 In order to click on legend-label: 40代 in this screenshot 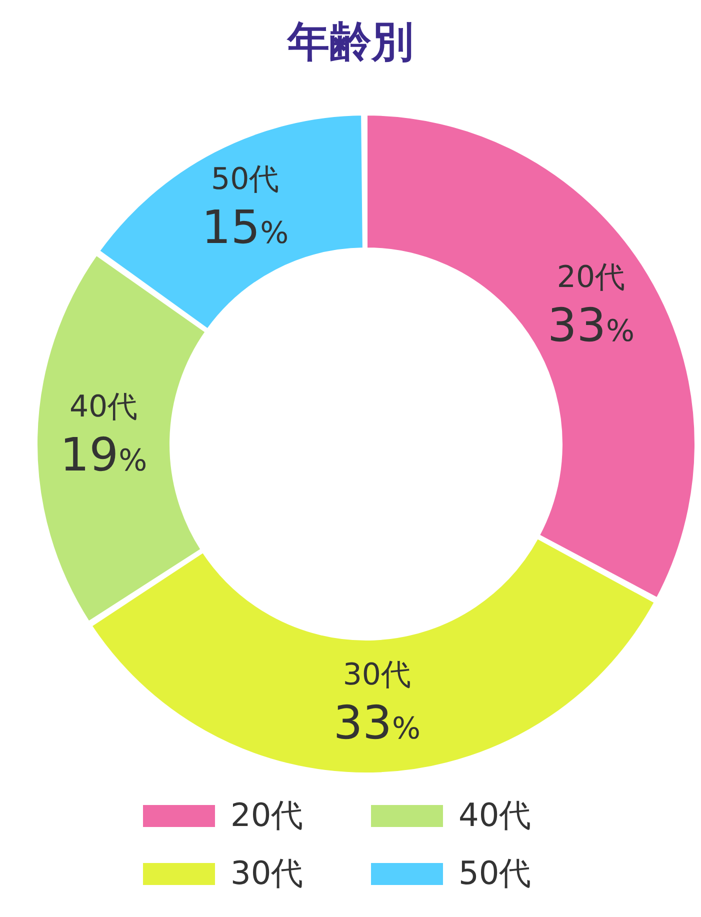, I will do `click(495, 815)`.